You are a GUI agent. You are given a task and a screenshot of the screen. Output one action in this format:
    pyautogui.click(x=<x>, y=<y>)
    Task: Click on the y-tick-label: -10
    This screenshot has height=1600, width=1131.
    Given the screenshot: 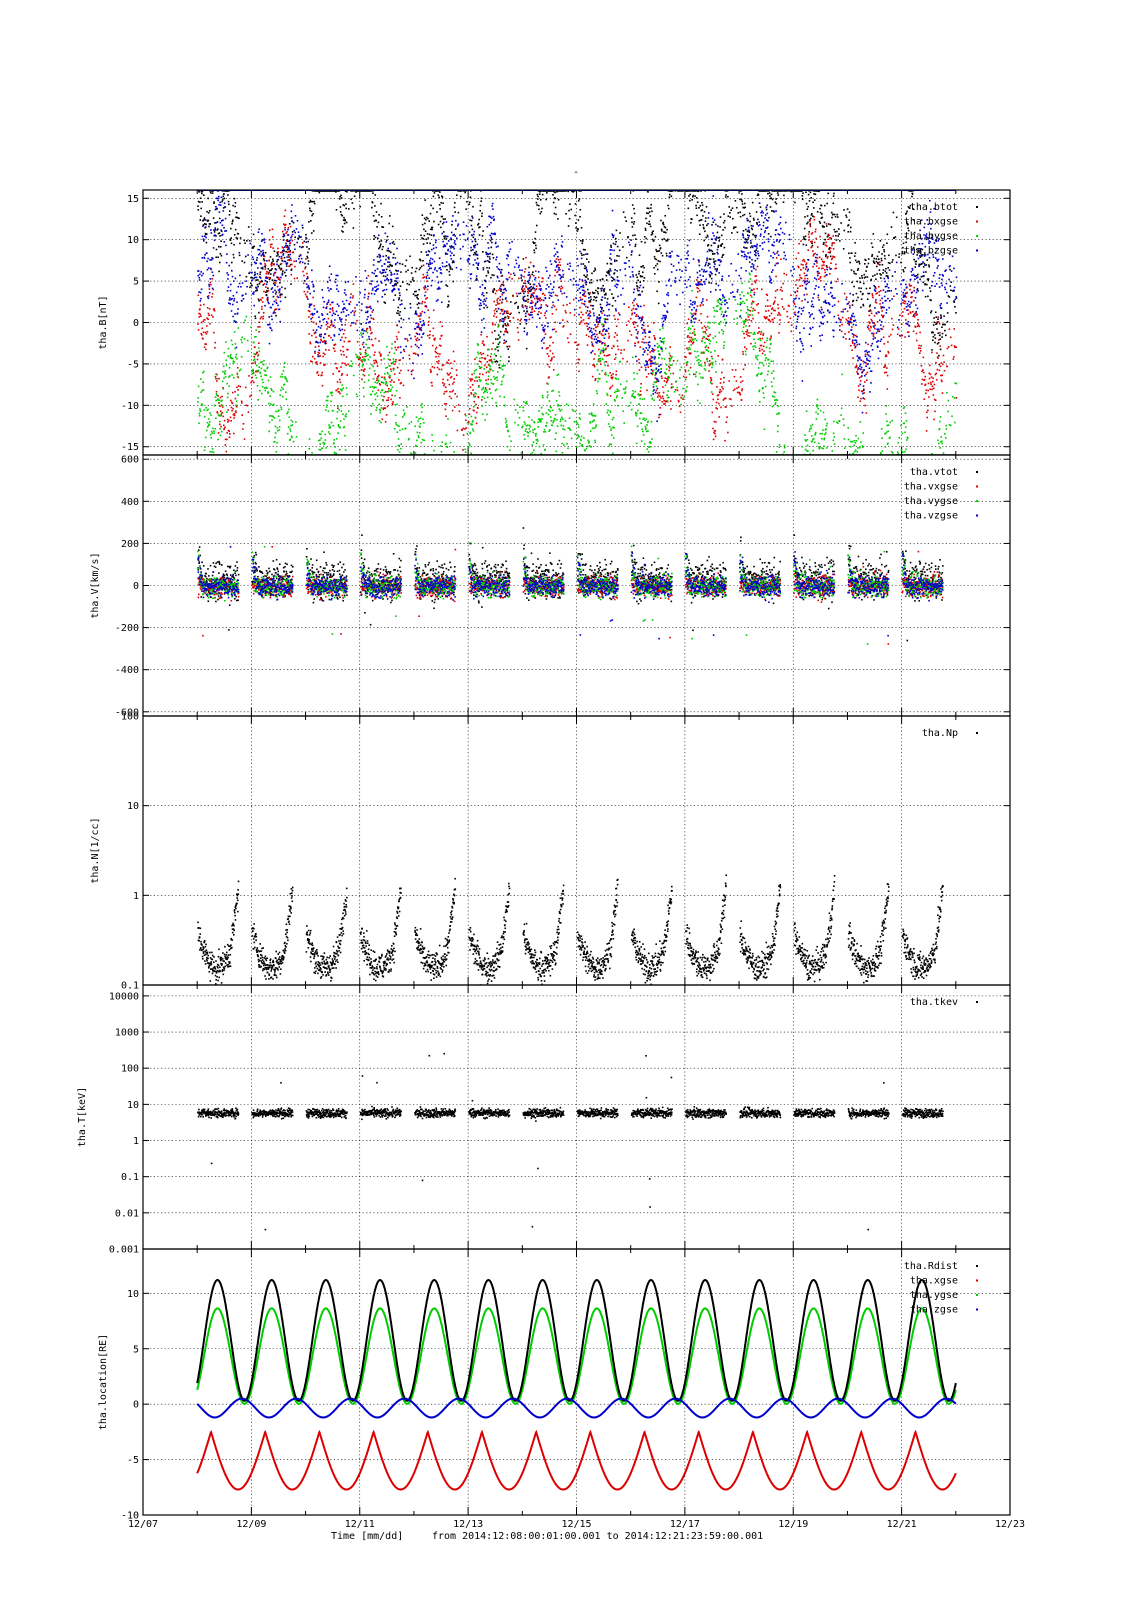 What is the action you would take?
    pyautogui.click(x=130, y=406)
    